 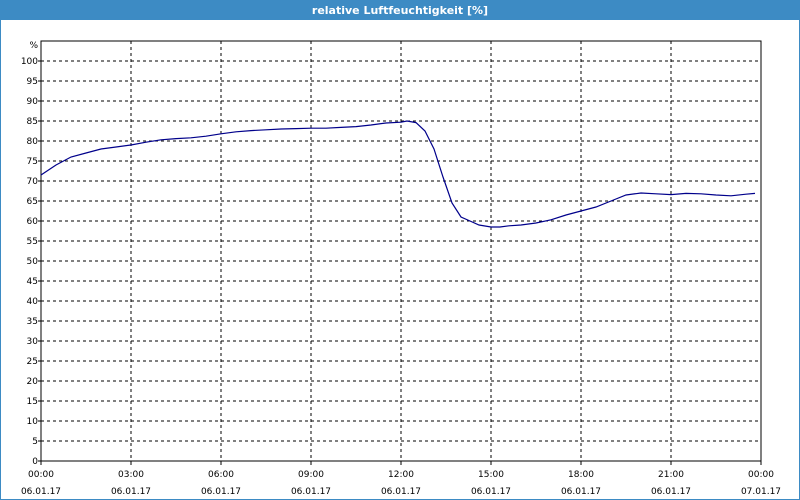 I want to click on y-tick-label: 65, so click(x=32, y=202).